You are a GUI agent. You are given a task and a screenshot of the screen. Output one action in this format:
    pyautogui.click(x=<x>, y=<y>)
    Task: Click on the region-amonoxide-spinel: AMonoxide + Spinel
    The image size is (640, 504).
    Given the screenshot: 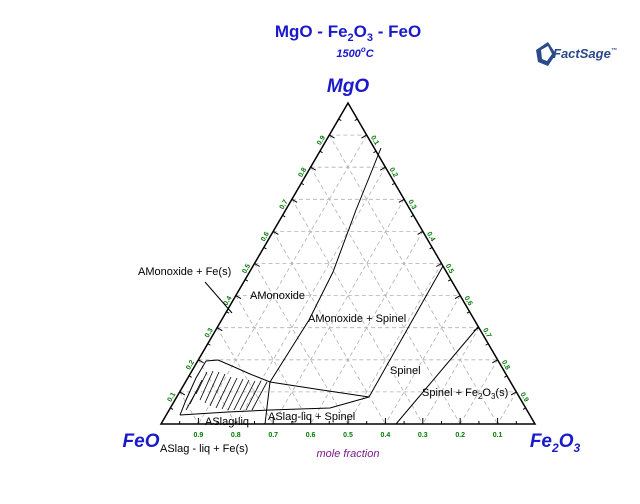 What is the action you would take?
    pyautogui.click(x=357, y=319)
    